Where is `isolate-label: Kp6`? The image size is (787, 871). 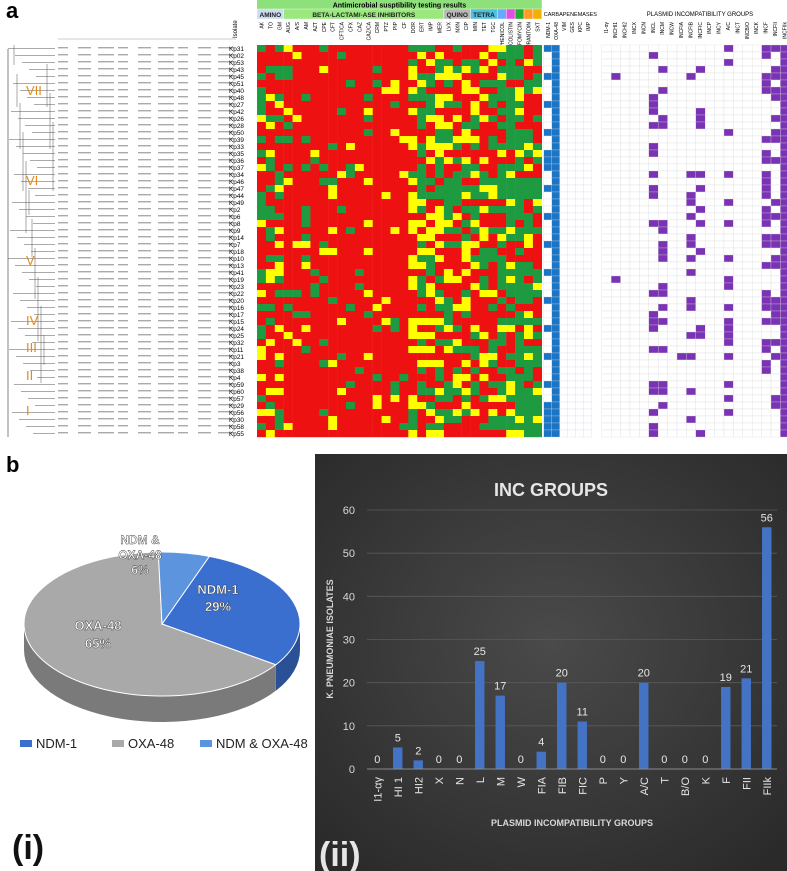
isolate-label: Kp6 is located at coordinates (235, 217).